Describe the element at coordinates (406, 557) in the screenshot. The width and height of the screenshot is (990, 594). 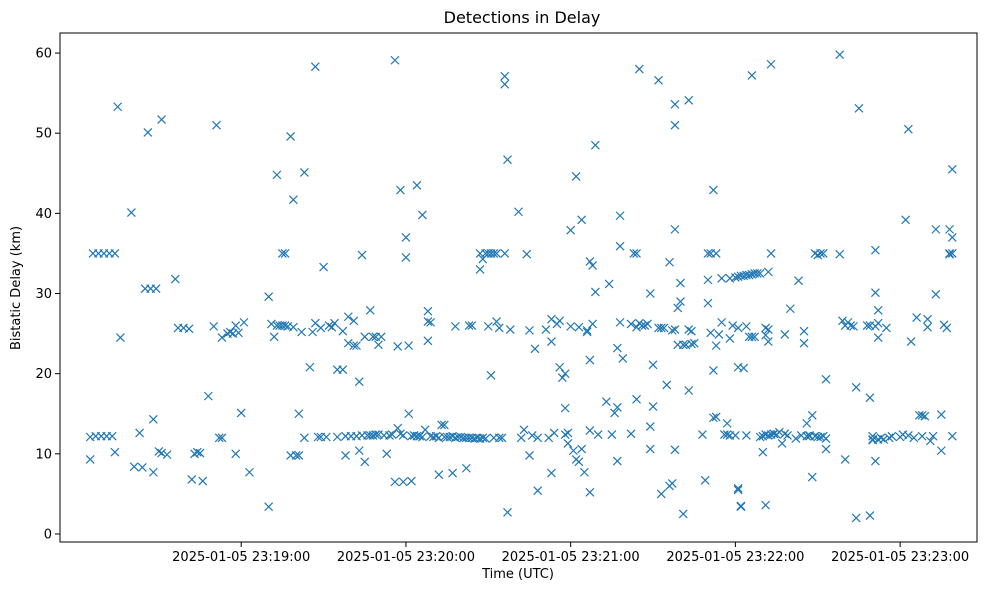
I see `x-tick-label: 2025-01-05 23:20:00` at that location.